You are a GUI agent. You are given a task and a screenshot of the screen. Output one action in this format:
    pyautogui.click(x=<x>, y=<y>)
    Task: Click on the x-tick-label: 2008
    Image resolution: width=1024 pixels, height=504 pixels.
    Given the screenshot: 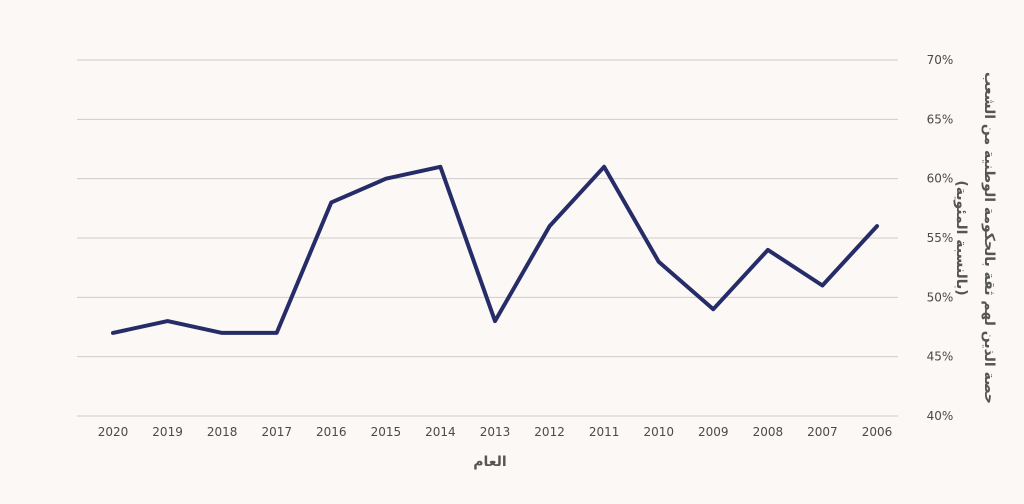 What is the action you would take?
    pyautogui.click(x=768, y=432)
    